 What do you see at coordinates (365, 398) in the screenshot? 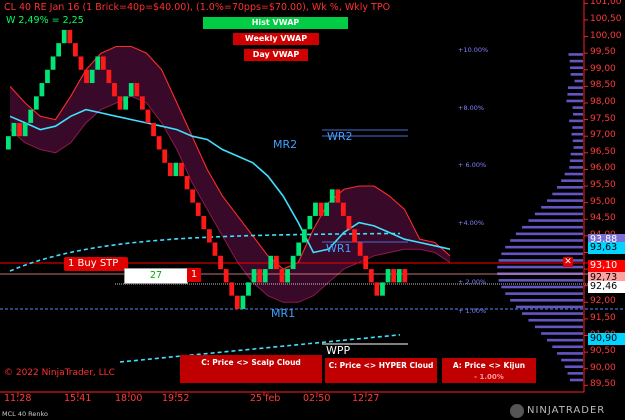
I see `time-axis-label: 12:27` at bounding box center [365, 398].